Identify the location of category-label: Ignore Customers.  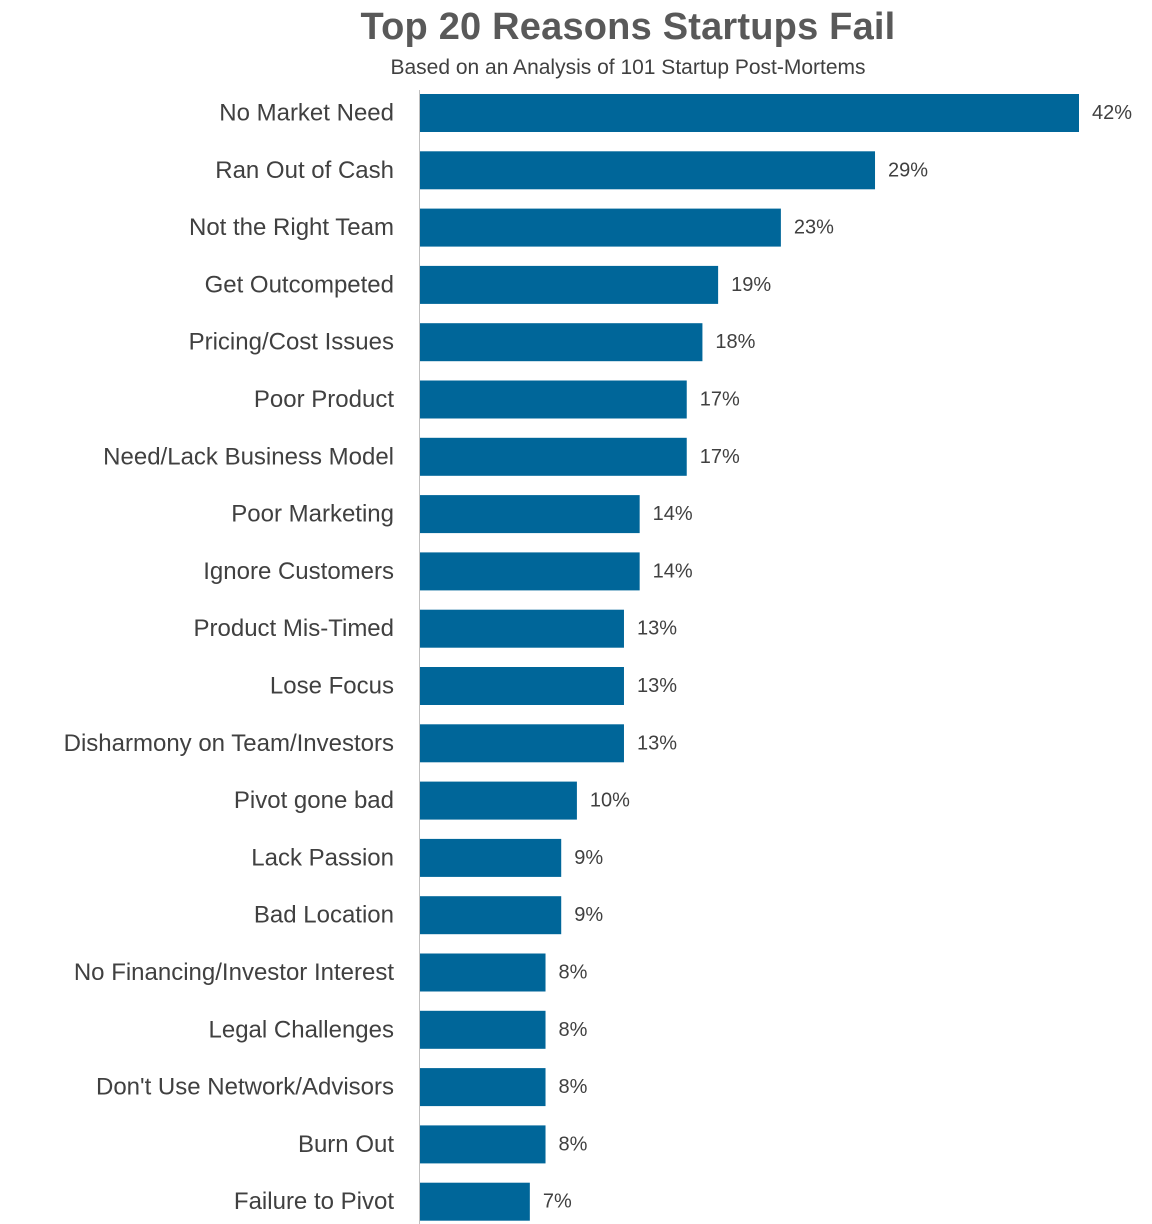
(298, 571).